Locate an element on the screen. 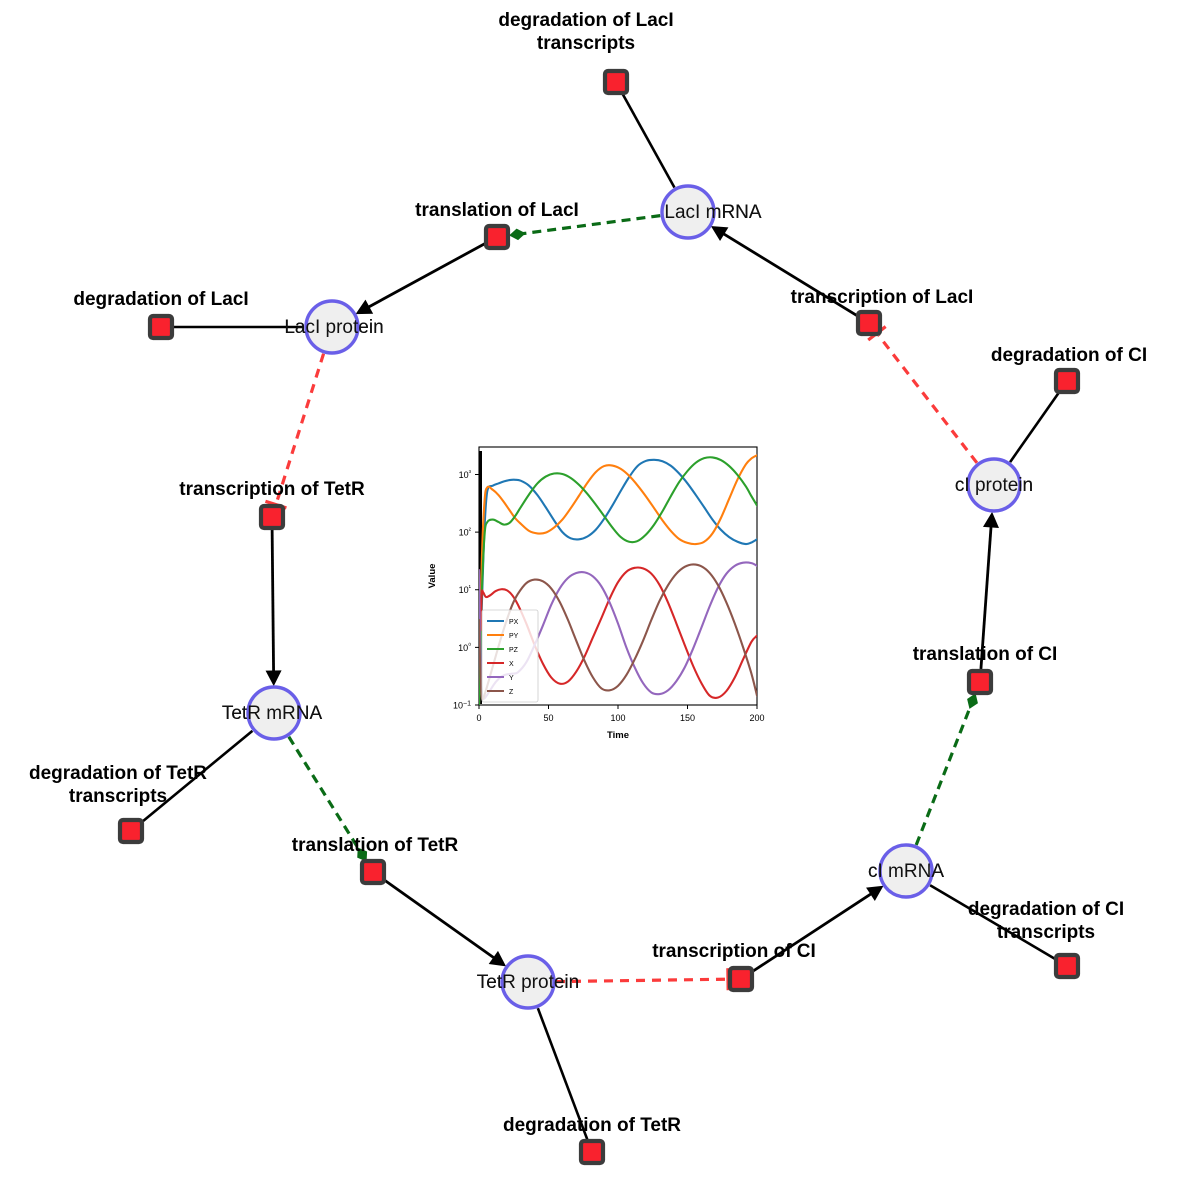  chart-legend: PX PY PZ XYZ is located at coordinates (510, 656).